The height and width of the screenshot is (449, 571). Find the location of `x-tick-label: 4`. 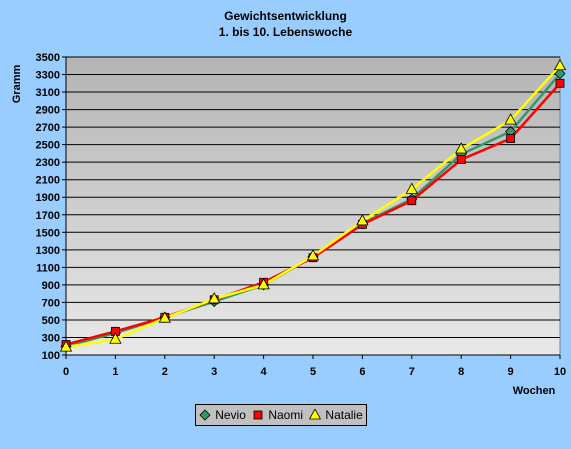

x-tick-label: 4 is located at coordinates (264, 372).